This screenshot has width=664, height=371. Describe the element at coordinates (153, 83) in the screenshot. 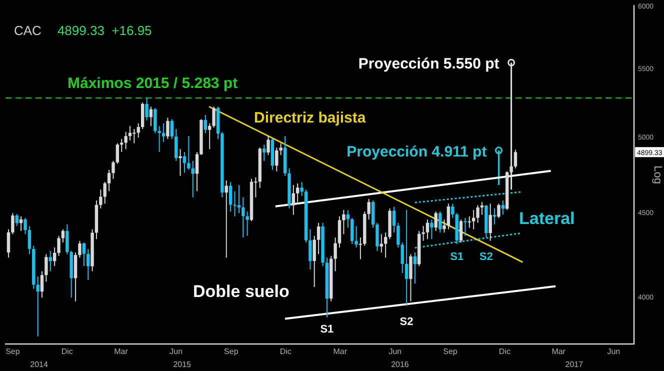

I see `ref-line-label: Máximos 2015 / 5.283 pt` at that location.